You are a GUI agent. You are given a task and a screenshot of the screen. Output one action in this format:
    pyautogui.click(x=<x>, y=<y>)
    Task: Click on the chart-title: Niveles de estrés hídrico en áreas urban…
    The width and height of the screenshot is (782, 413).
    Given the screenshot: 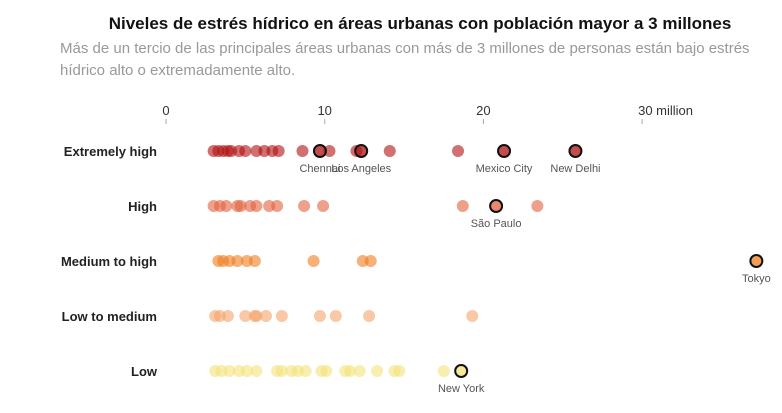 What is the action you would take?
    pyautogui.click(x=420, y=23)
    